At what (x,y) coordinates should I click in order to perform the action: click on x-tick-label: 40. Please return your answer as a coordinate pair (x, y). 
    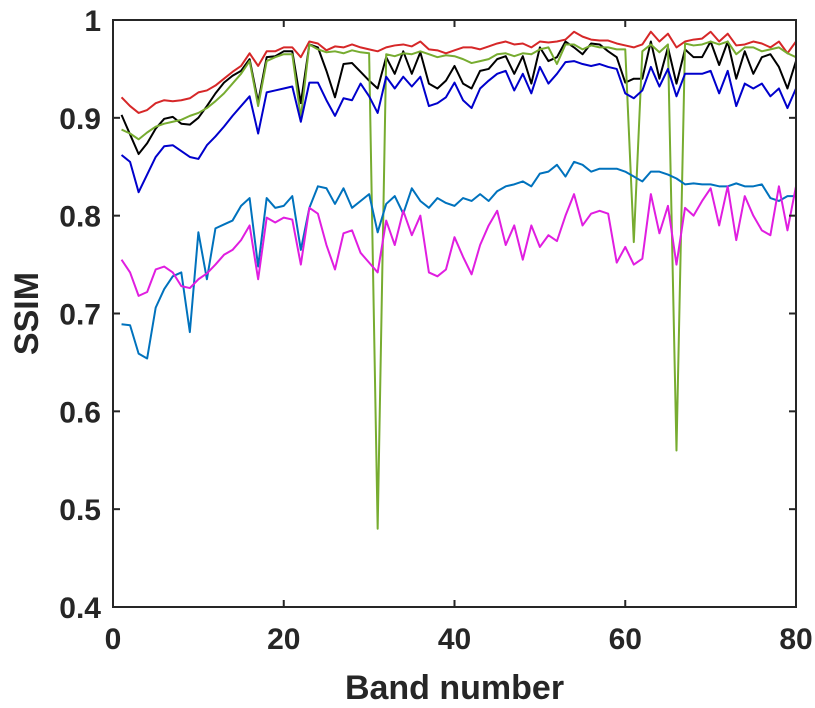
    Looking at the image, I should click on (454, 639).